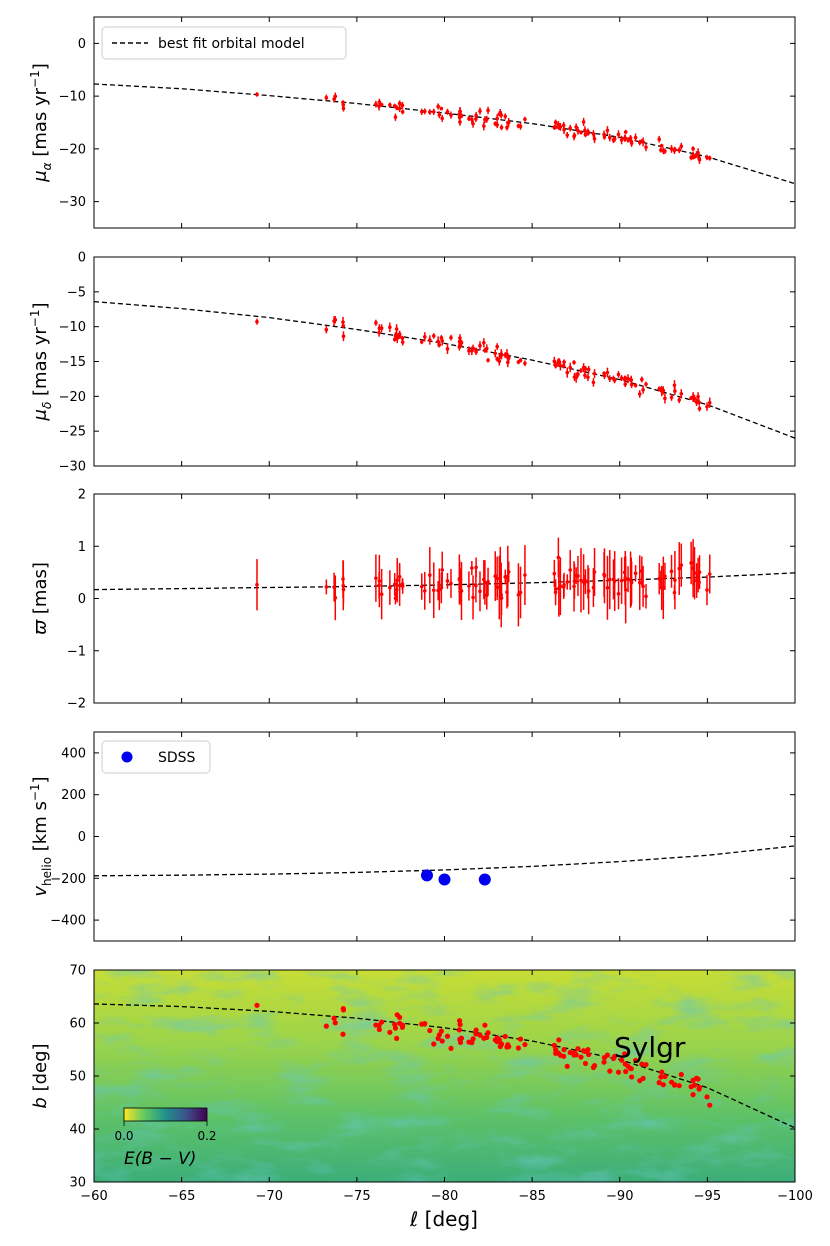 Image resolution: width=830 pixels, height=1246 pixels. What do you see at coordinates (41, 123) in the screenshot?
I see `y-axis-label: μα [mas yr−1]` at bounding box center [41, 123].